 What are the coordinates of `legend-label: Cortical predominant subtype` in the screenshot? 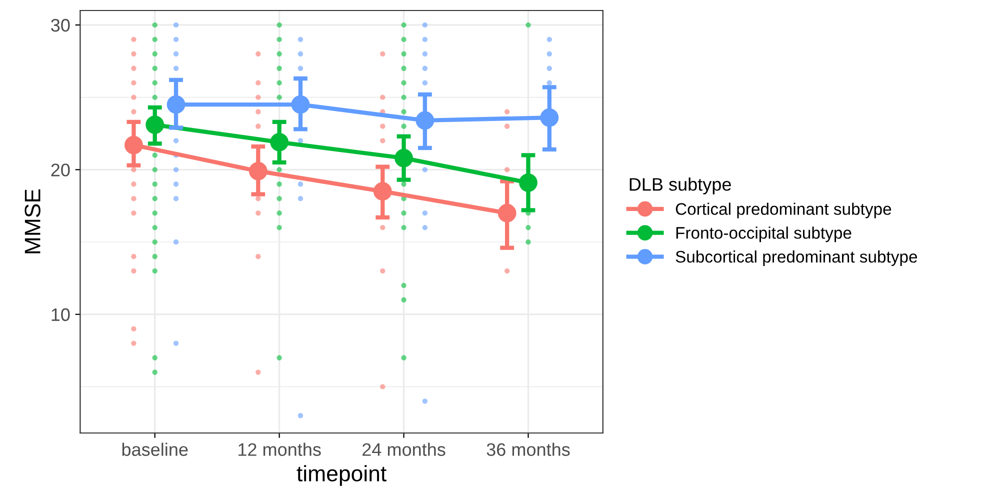 It's located at (784, 210).